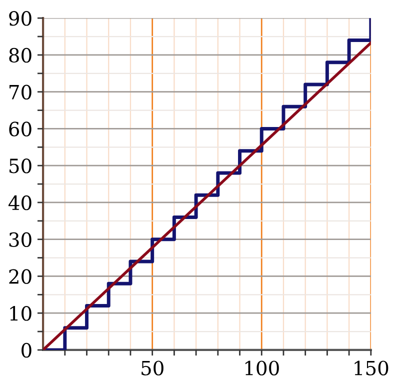  Describe the element at coordinates (20, 18) in the screenshot. I see `y-tick-label: 90` at that location.